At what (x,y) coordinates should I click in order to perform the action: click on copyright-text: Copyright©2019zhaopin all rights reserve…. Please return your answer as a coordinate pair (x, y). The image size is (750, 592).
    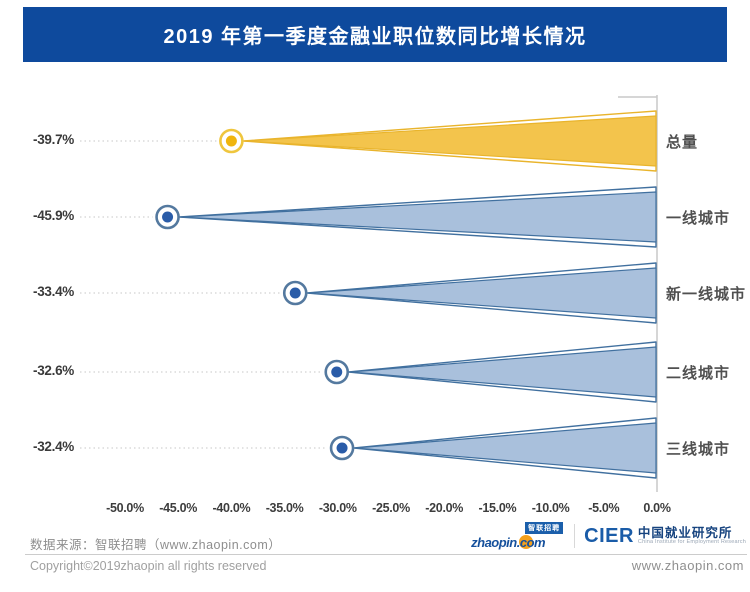
    Looking at the image, I should click on (148, 566).